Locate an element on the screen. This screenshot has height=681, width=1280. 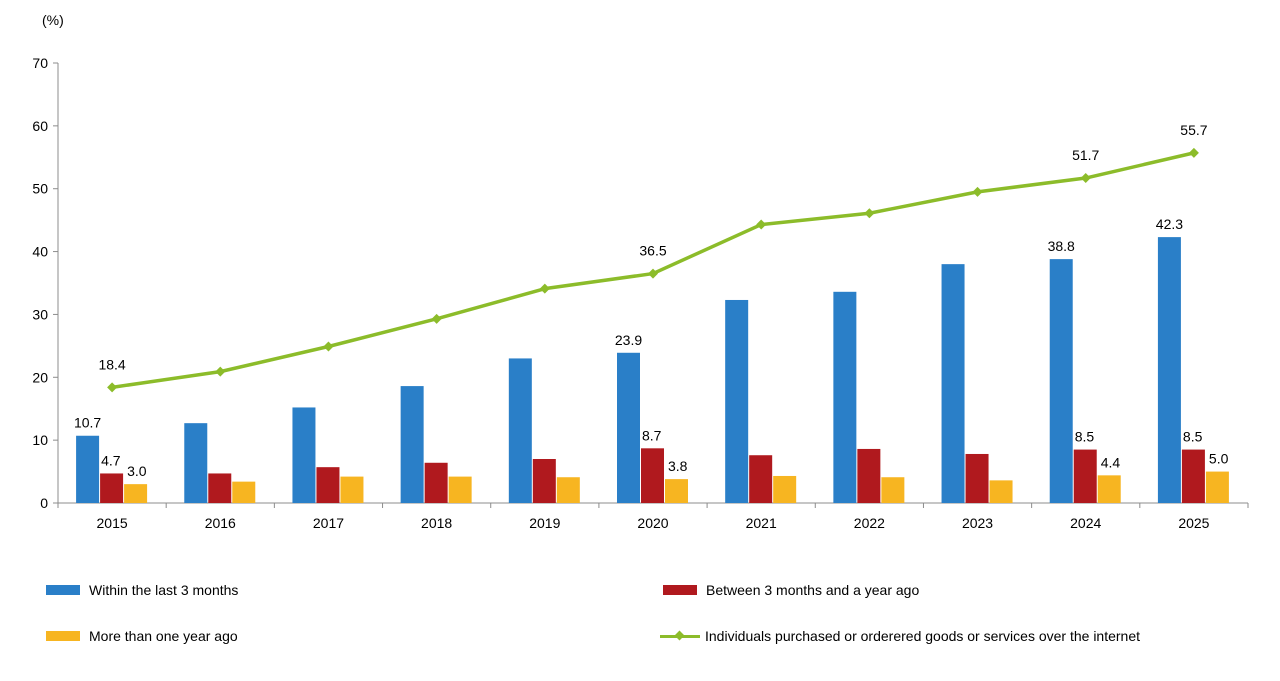
x-tick-label: 2016 is located at coordinates (220, 523).